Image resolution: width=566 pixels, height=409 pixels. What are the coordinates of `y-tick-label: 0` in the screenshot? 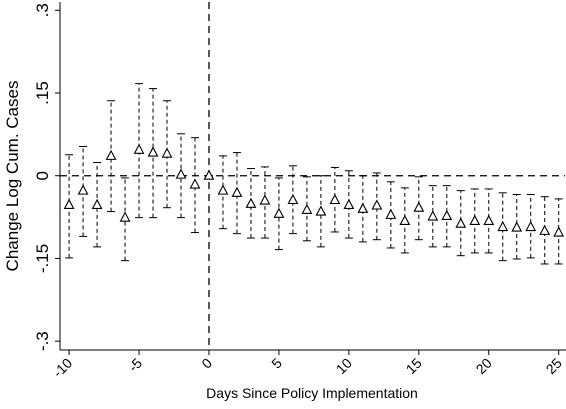 It's located at (42, 175).